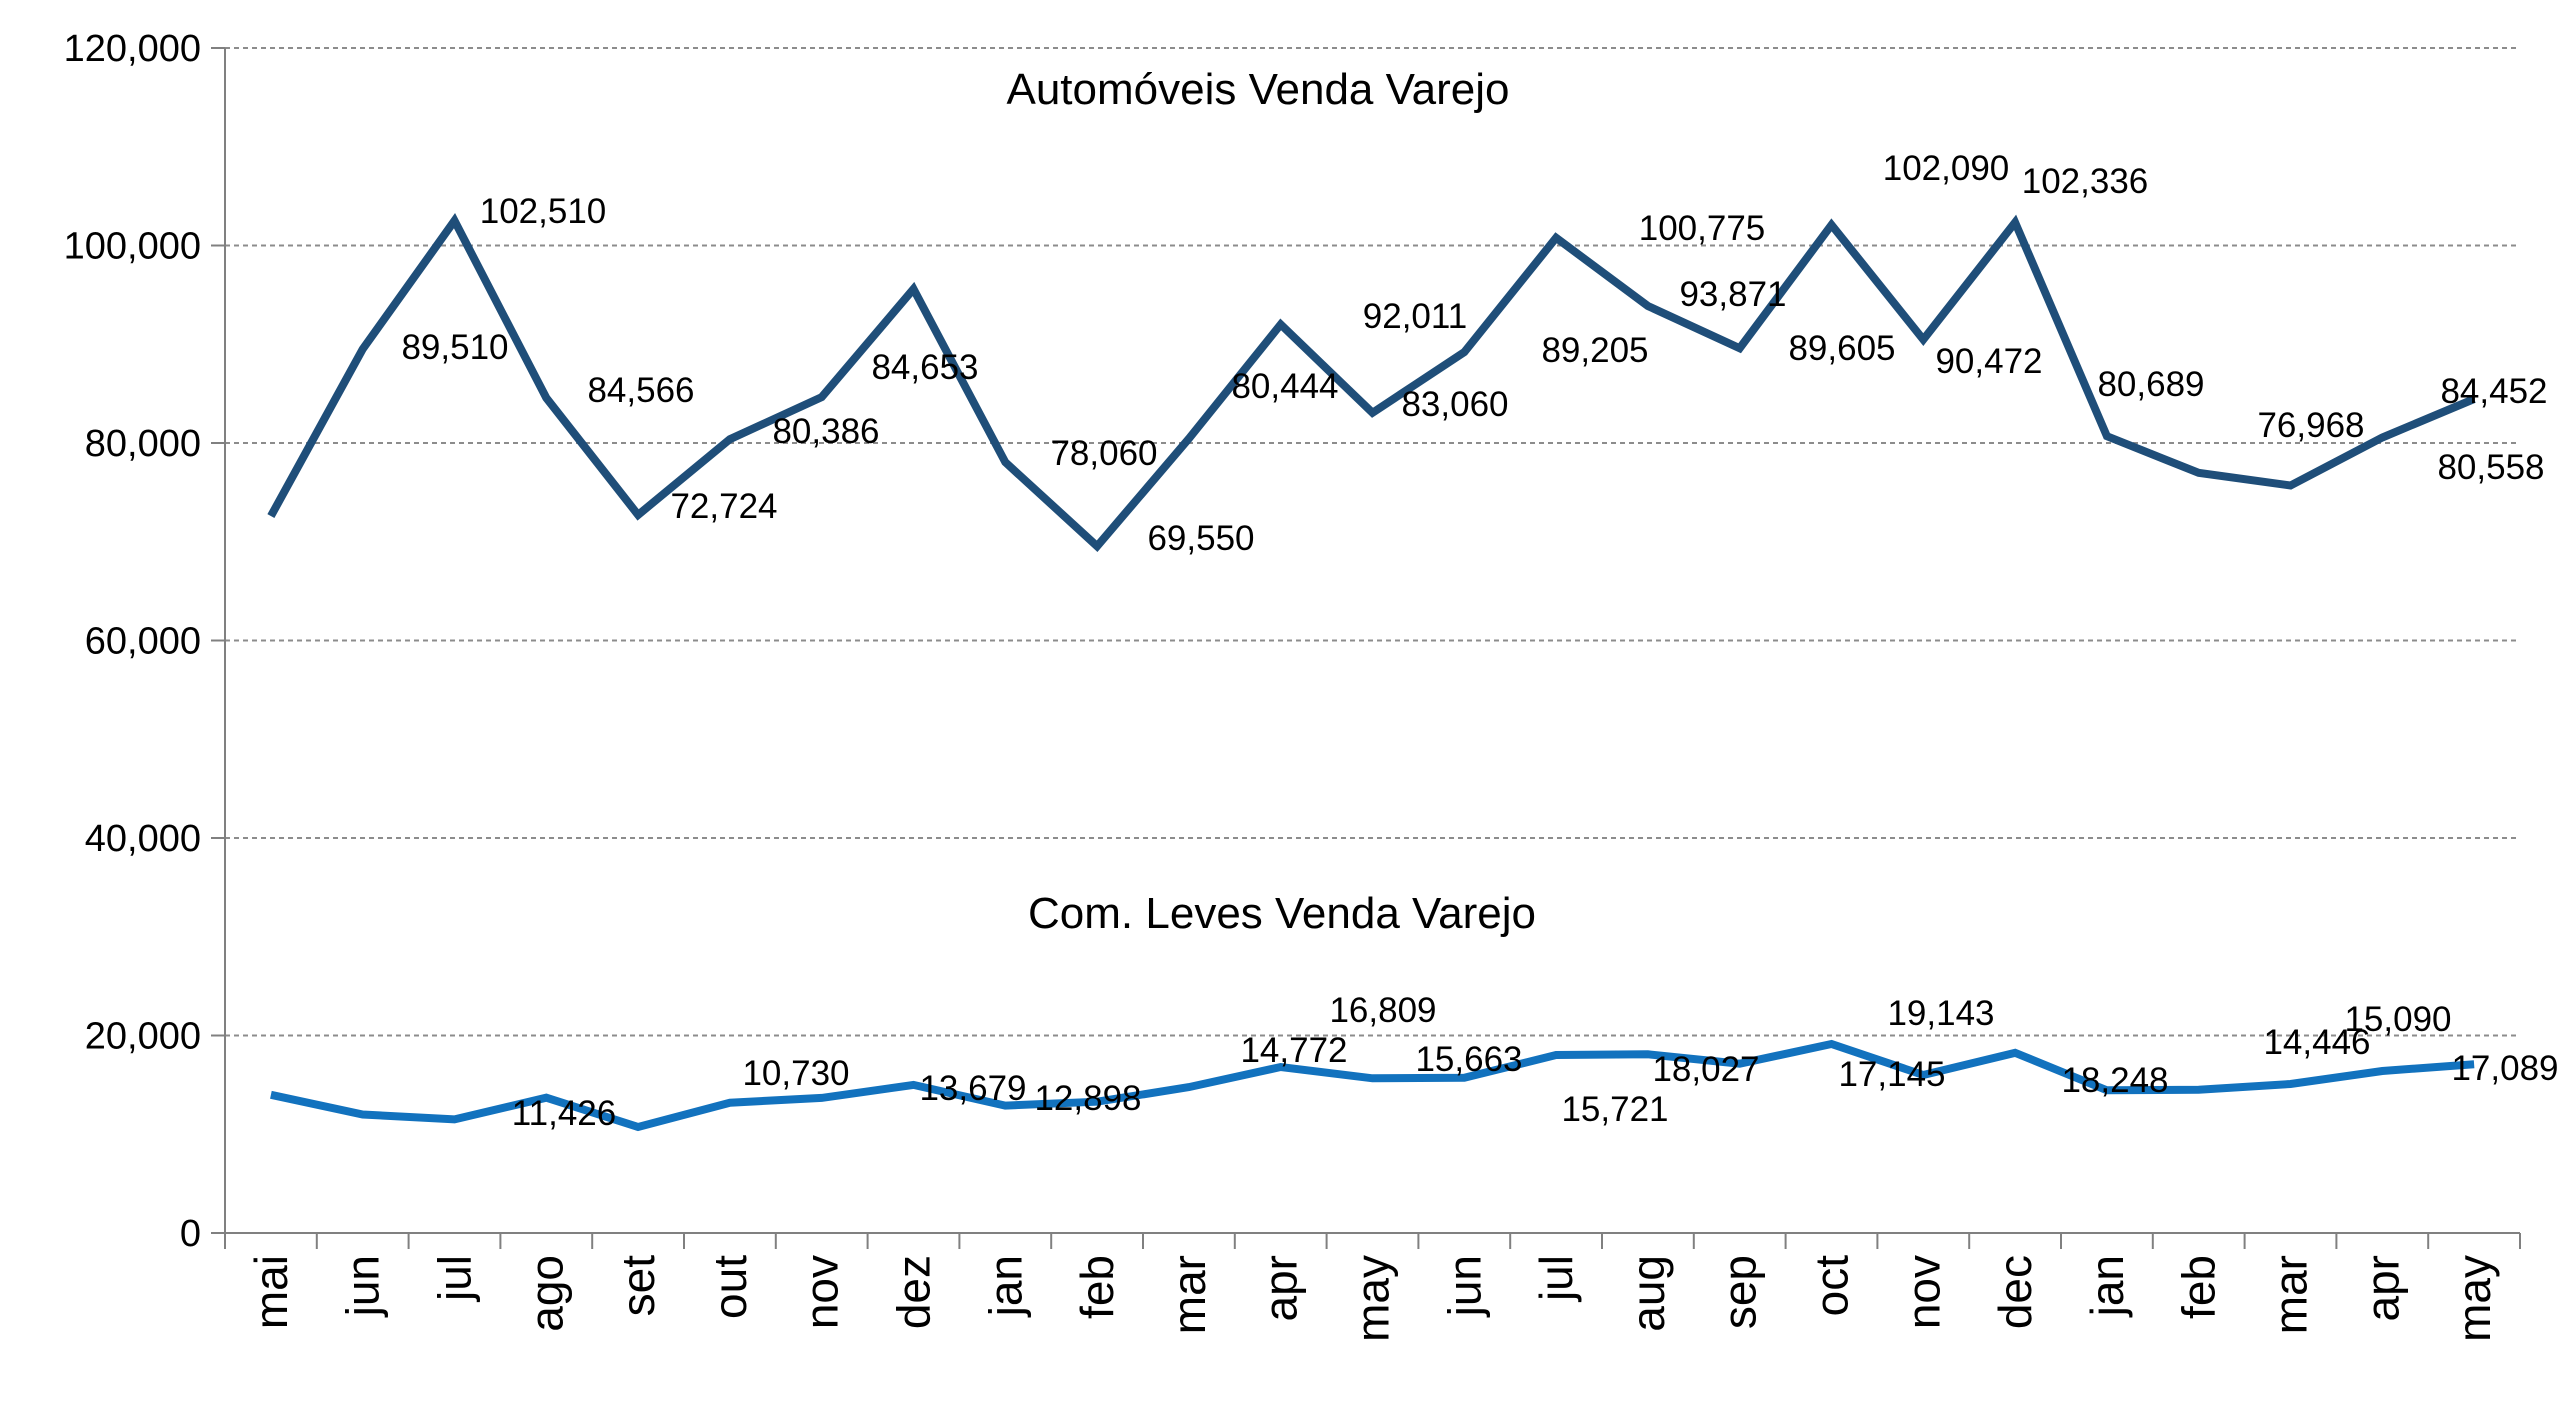  What do you see at coordinates (1284, 386) in the screenshot?
I see `data-label: 80,444` at bounding box center [1284, 386].